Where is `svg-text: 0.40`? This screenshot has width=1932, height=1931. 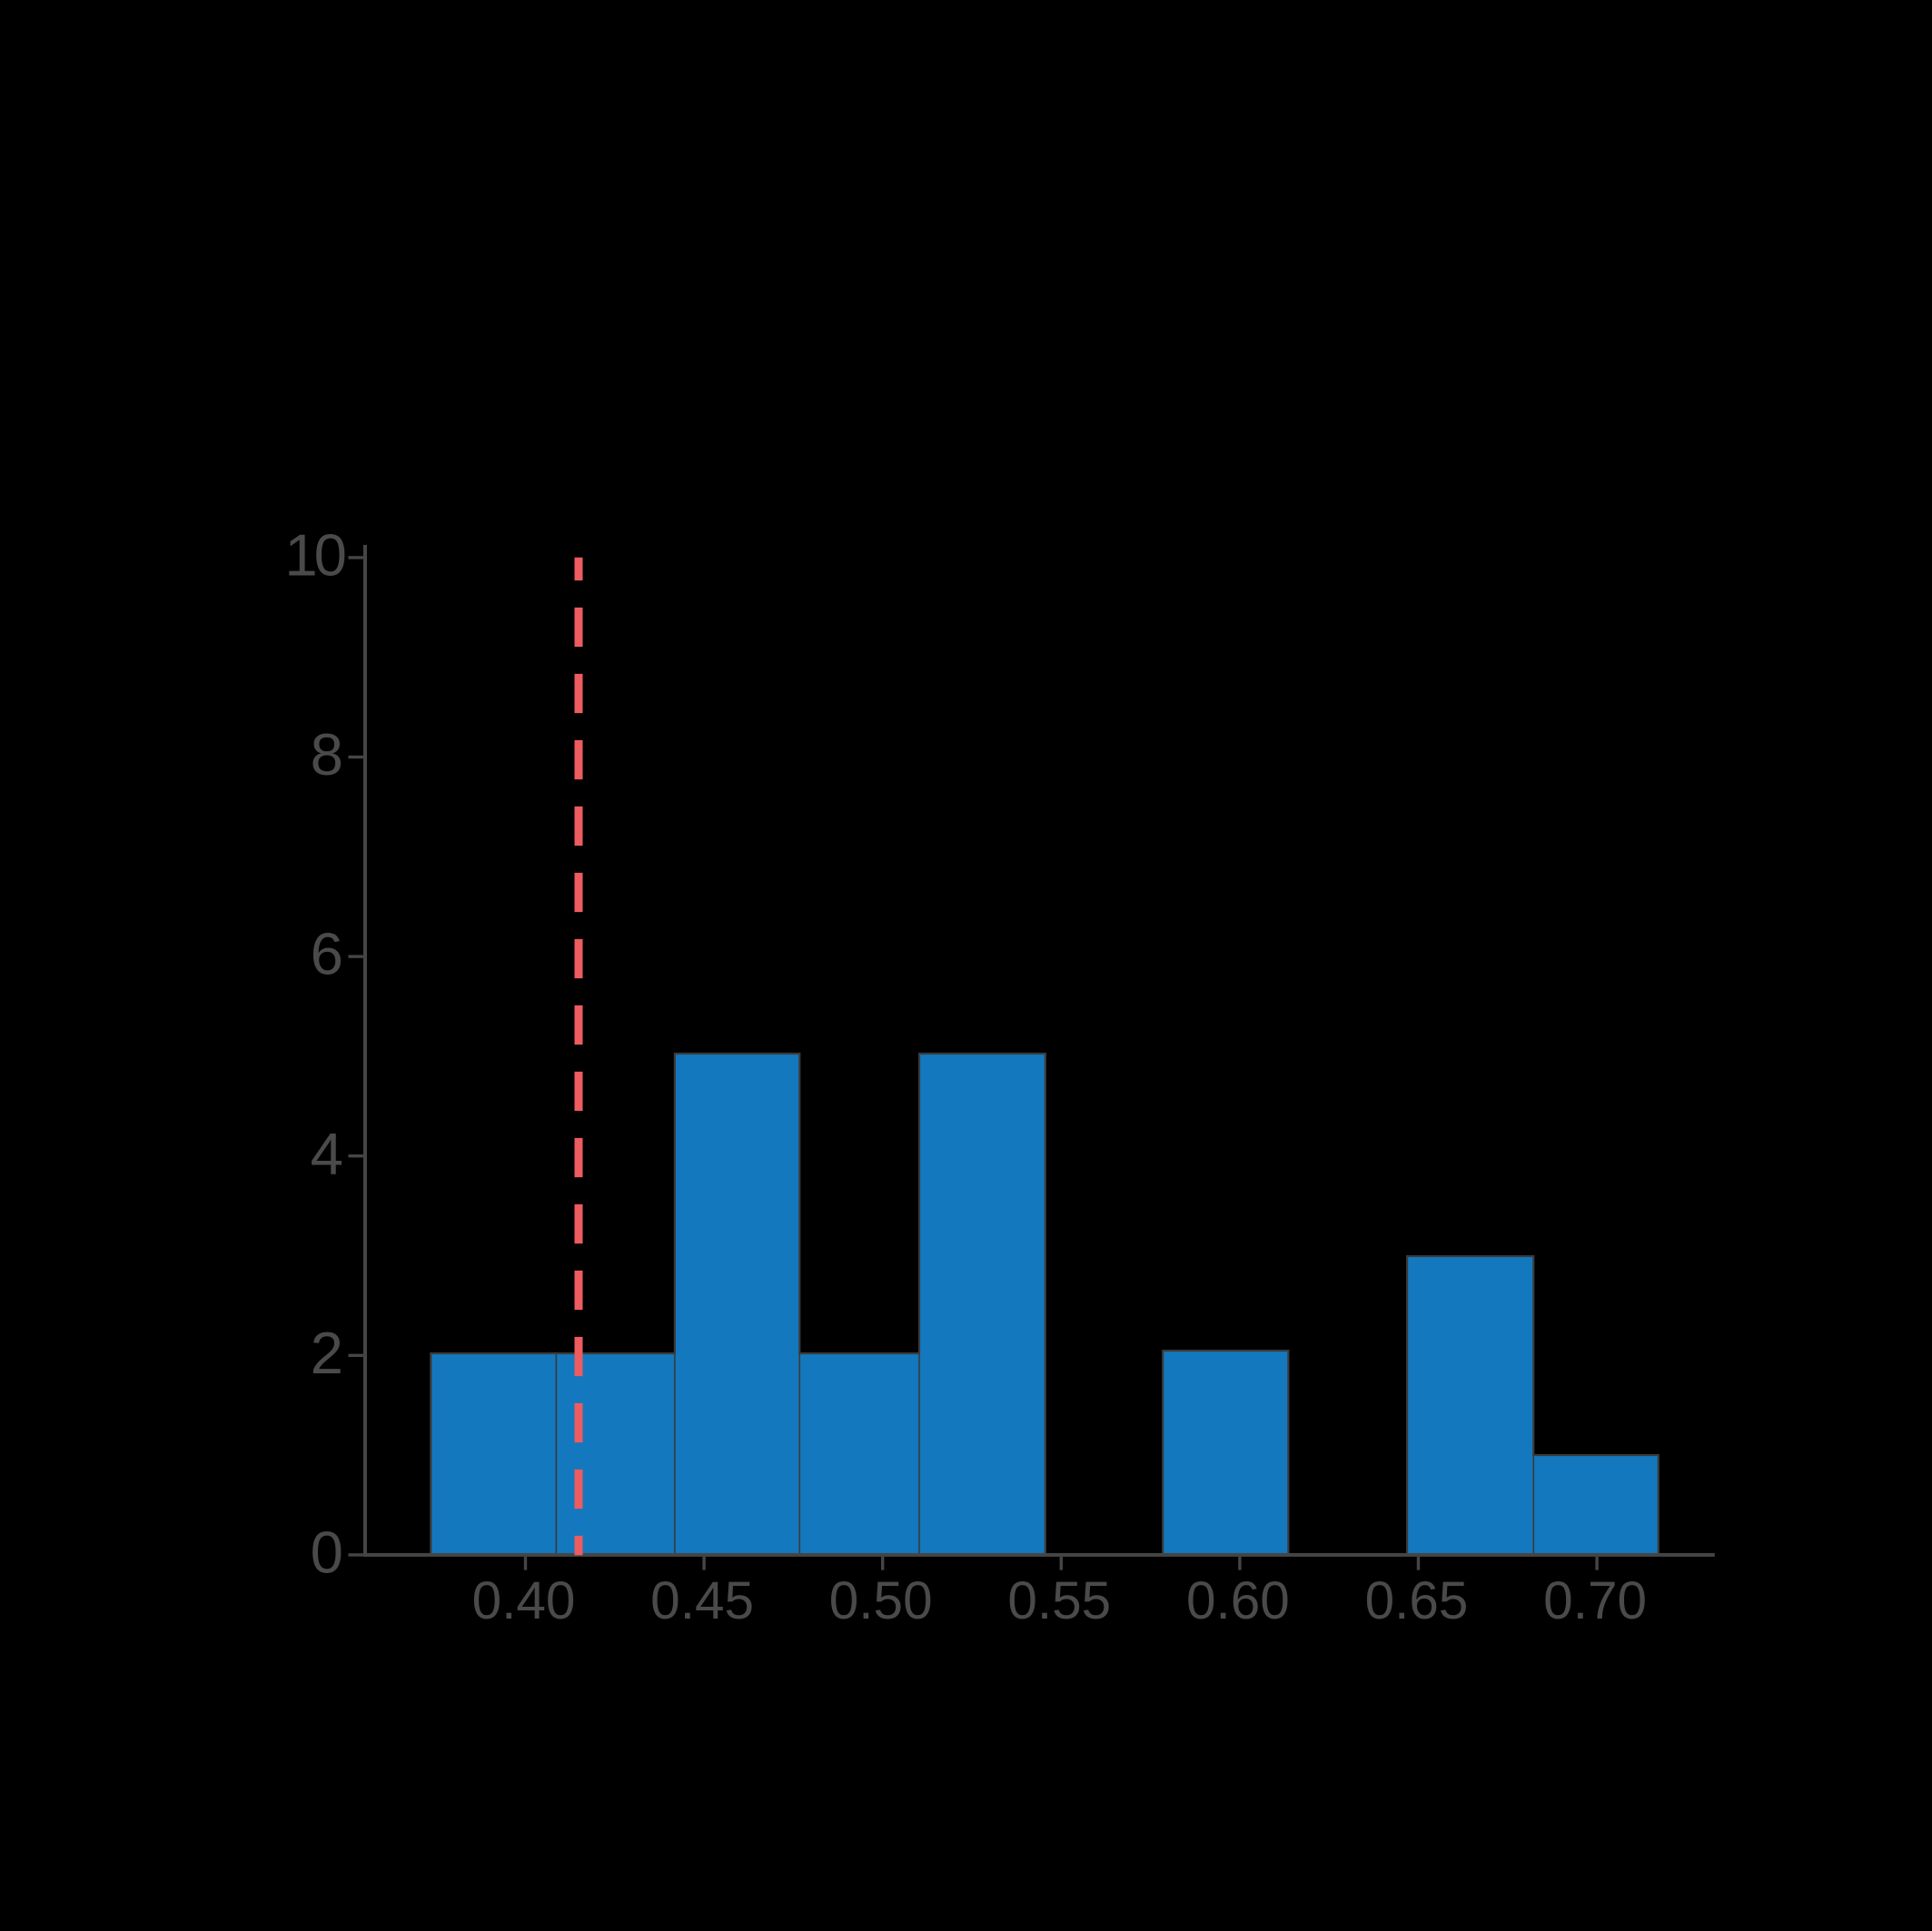
svg-text: 0.40 is located at coordinates (524, 1600).